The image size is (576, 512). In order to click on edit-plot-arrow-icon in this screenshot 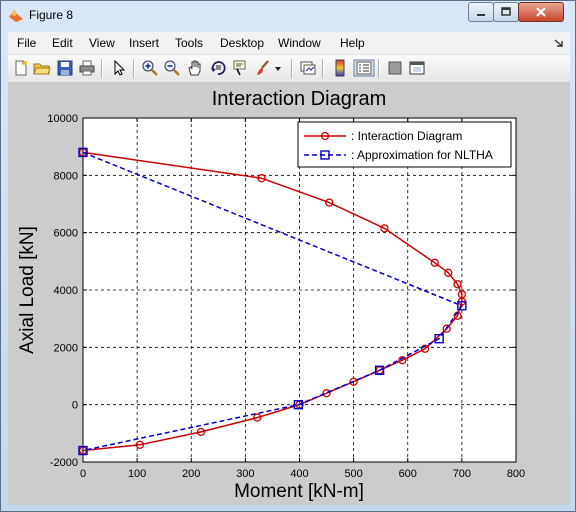, I will do `click(119, 68)`.